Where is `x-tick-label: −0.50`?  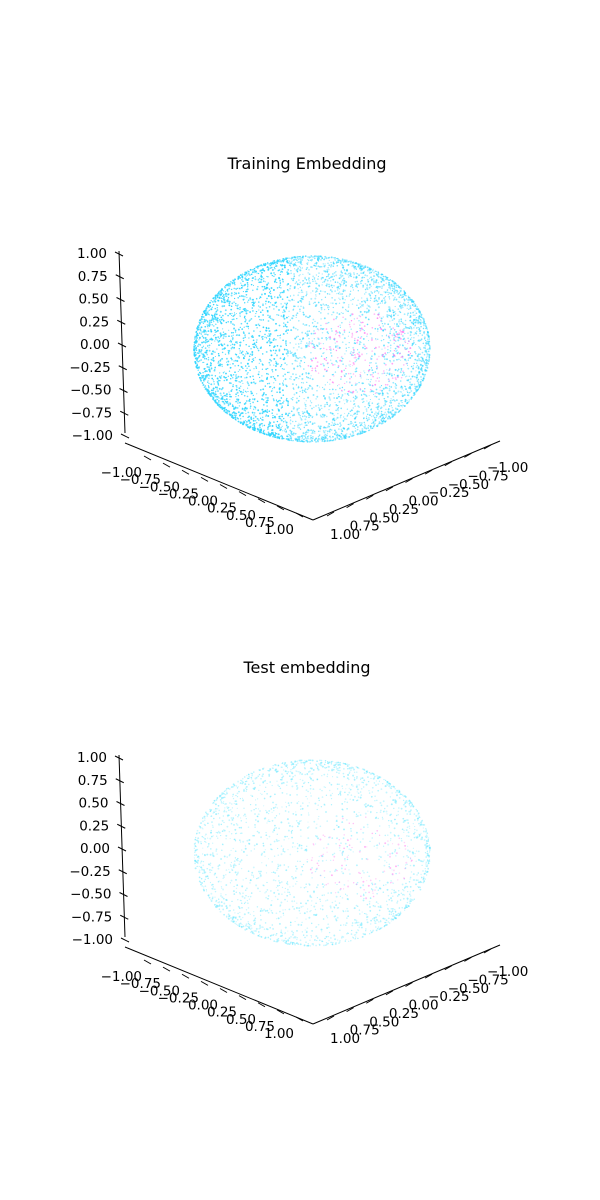
x-tick-label: −0.50 is located at coordinates (159, 487).